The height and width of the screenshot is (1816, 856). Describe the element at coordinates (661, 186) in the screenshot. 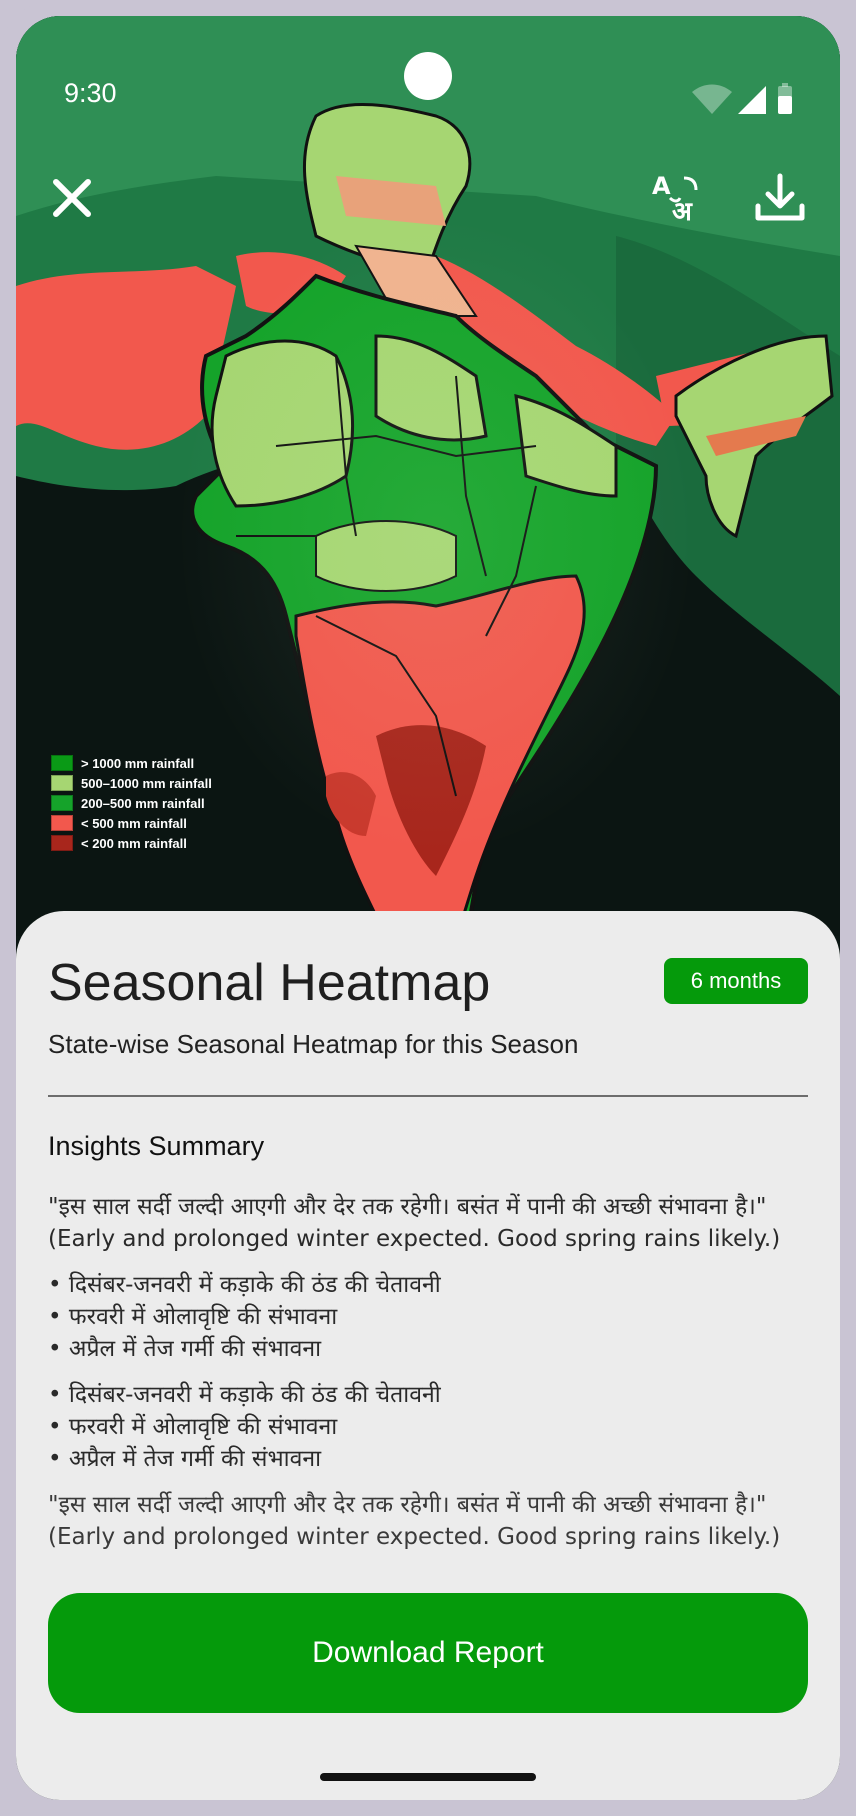

I see `svg-text: A` at that location.